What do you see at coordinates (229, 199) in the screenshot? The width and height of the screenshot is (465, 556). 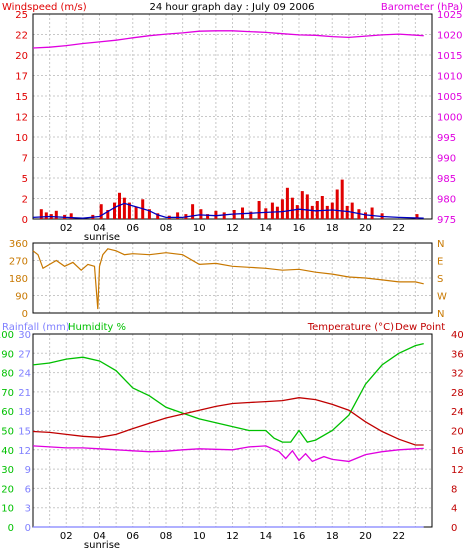 I see `wind-gust-bars` at bounding box center [229, 199].